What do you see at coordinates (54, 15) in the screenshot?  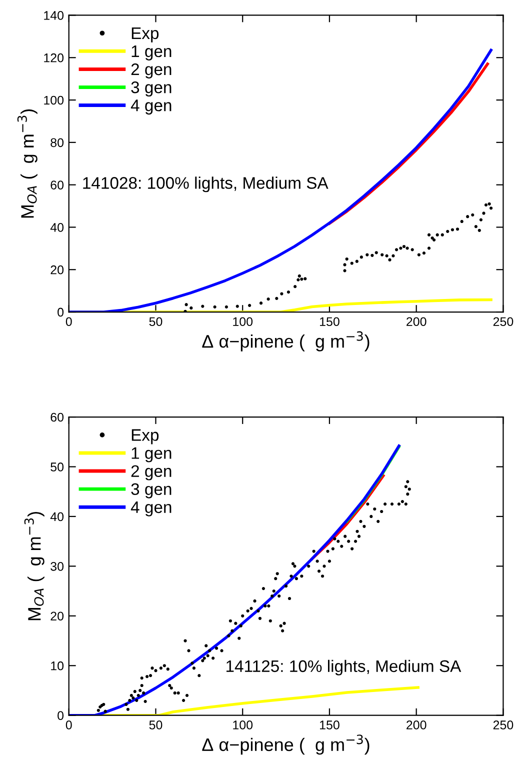 I see `y-tick-label: 140` at bounding box center [54, 15].